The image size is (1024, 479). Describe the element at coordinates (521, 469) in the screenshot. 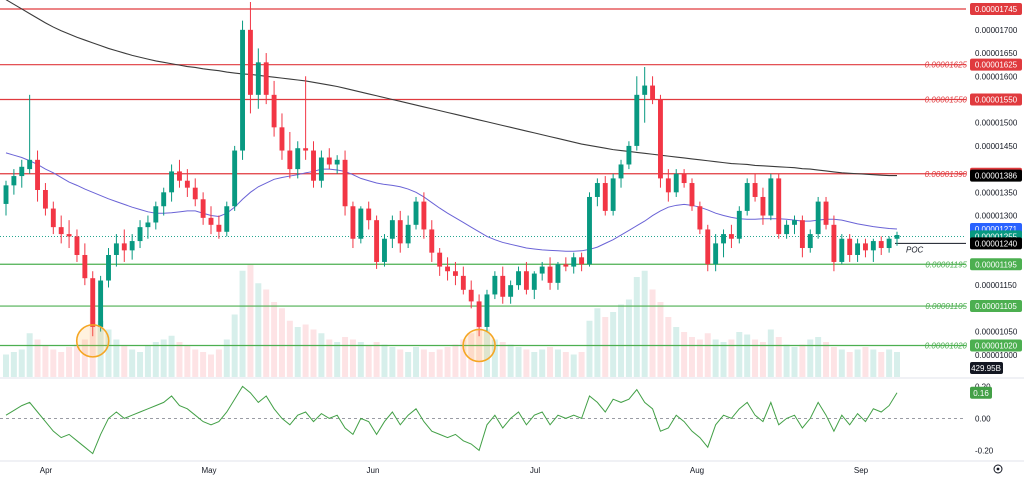

I see `time-axis: Apr May Jun Jul Aug Sep` at that location.